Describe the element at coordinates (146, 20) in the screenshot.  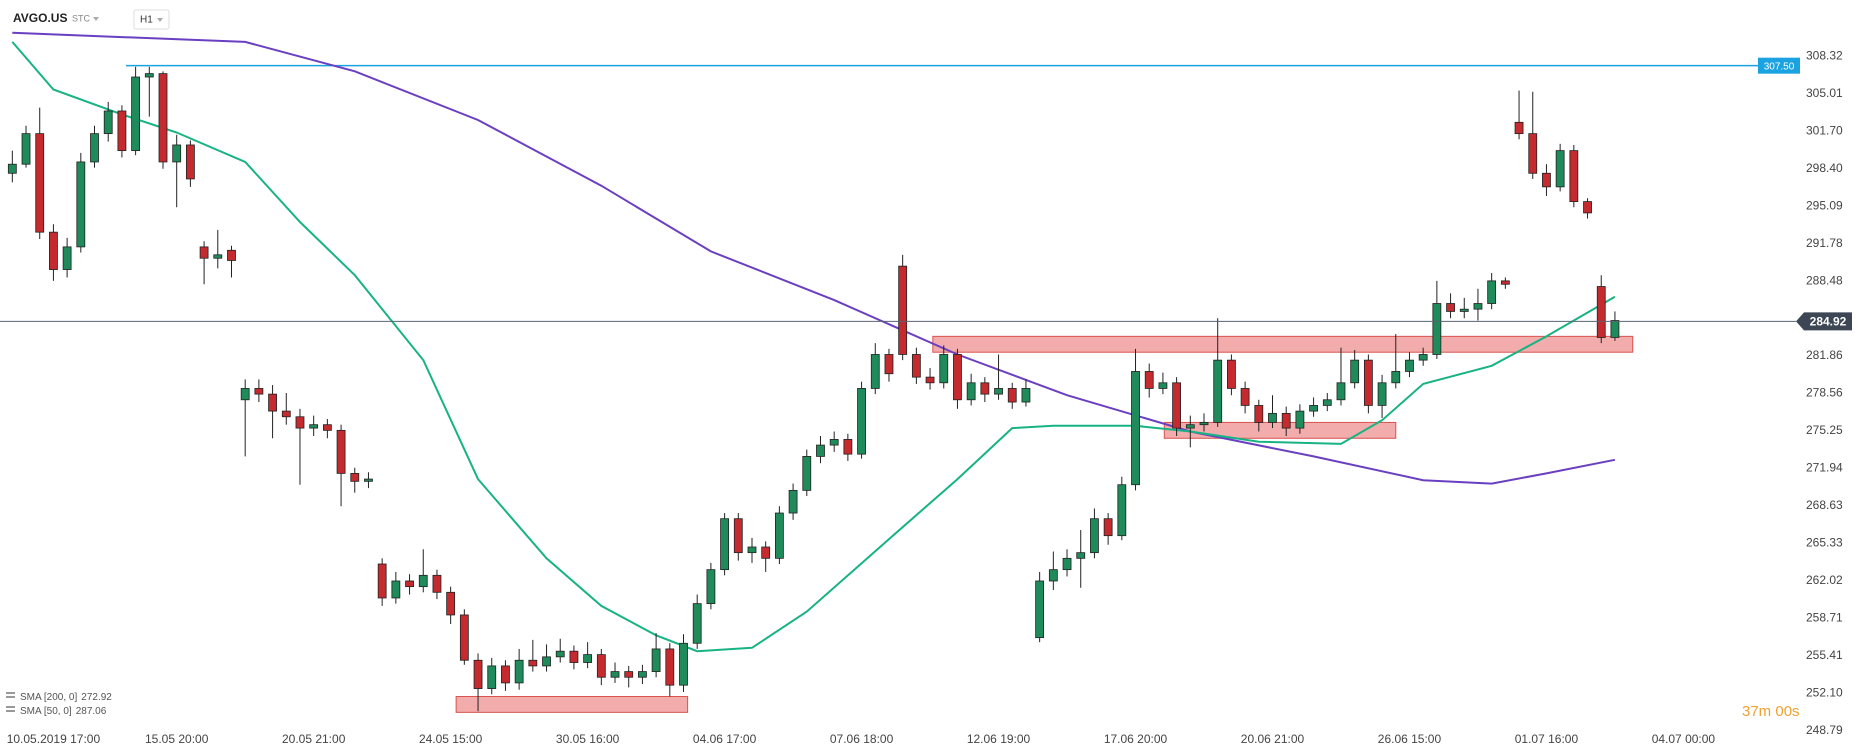
I see `interval: H1` at that location.